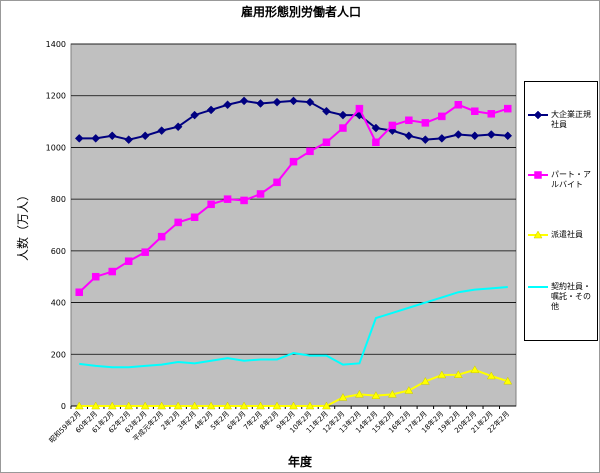  I want to click on y-axis-label: 人数（万人）, so click(22, 225).